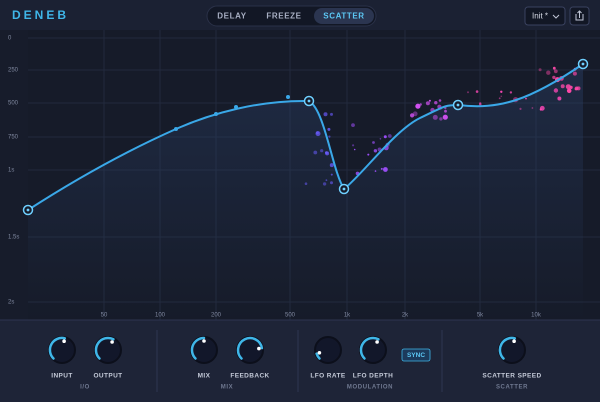 The width and height of the screenshot is (600, 402). Describe the element at coordinates (13, 71) in the screenshot. I see `y-label: 250` at that location.